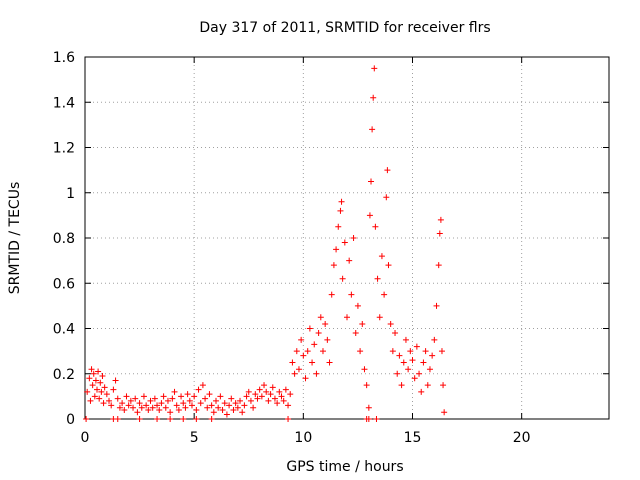 This screenshot has height=480, width=640. What do you see at coordinates (64, 375) in the screenshot?
I see `y-tick-label: 0.2` at bounding box center [64, 375].